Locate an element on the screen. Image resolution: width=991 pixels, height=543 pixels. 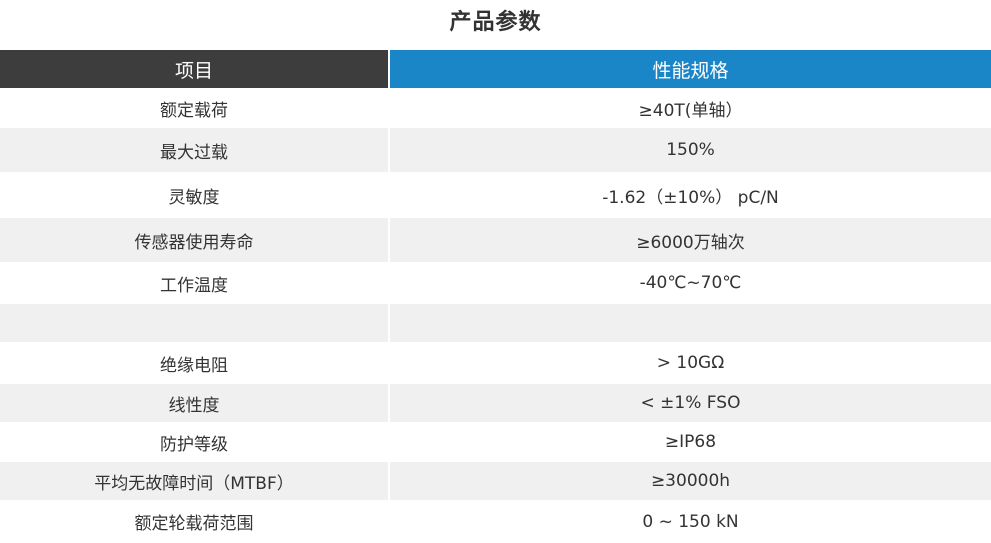
table-row: 线性度 < ±1% FSO is located at coordinates (495, 403).